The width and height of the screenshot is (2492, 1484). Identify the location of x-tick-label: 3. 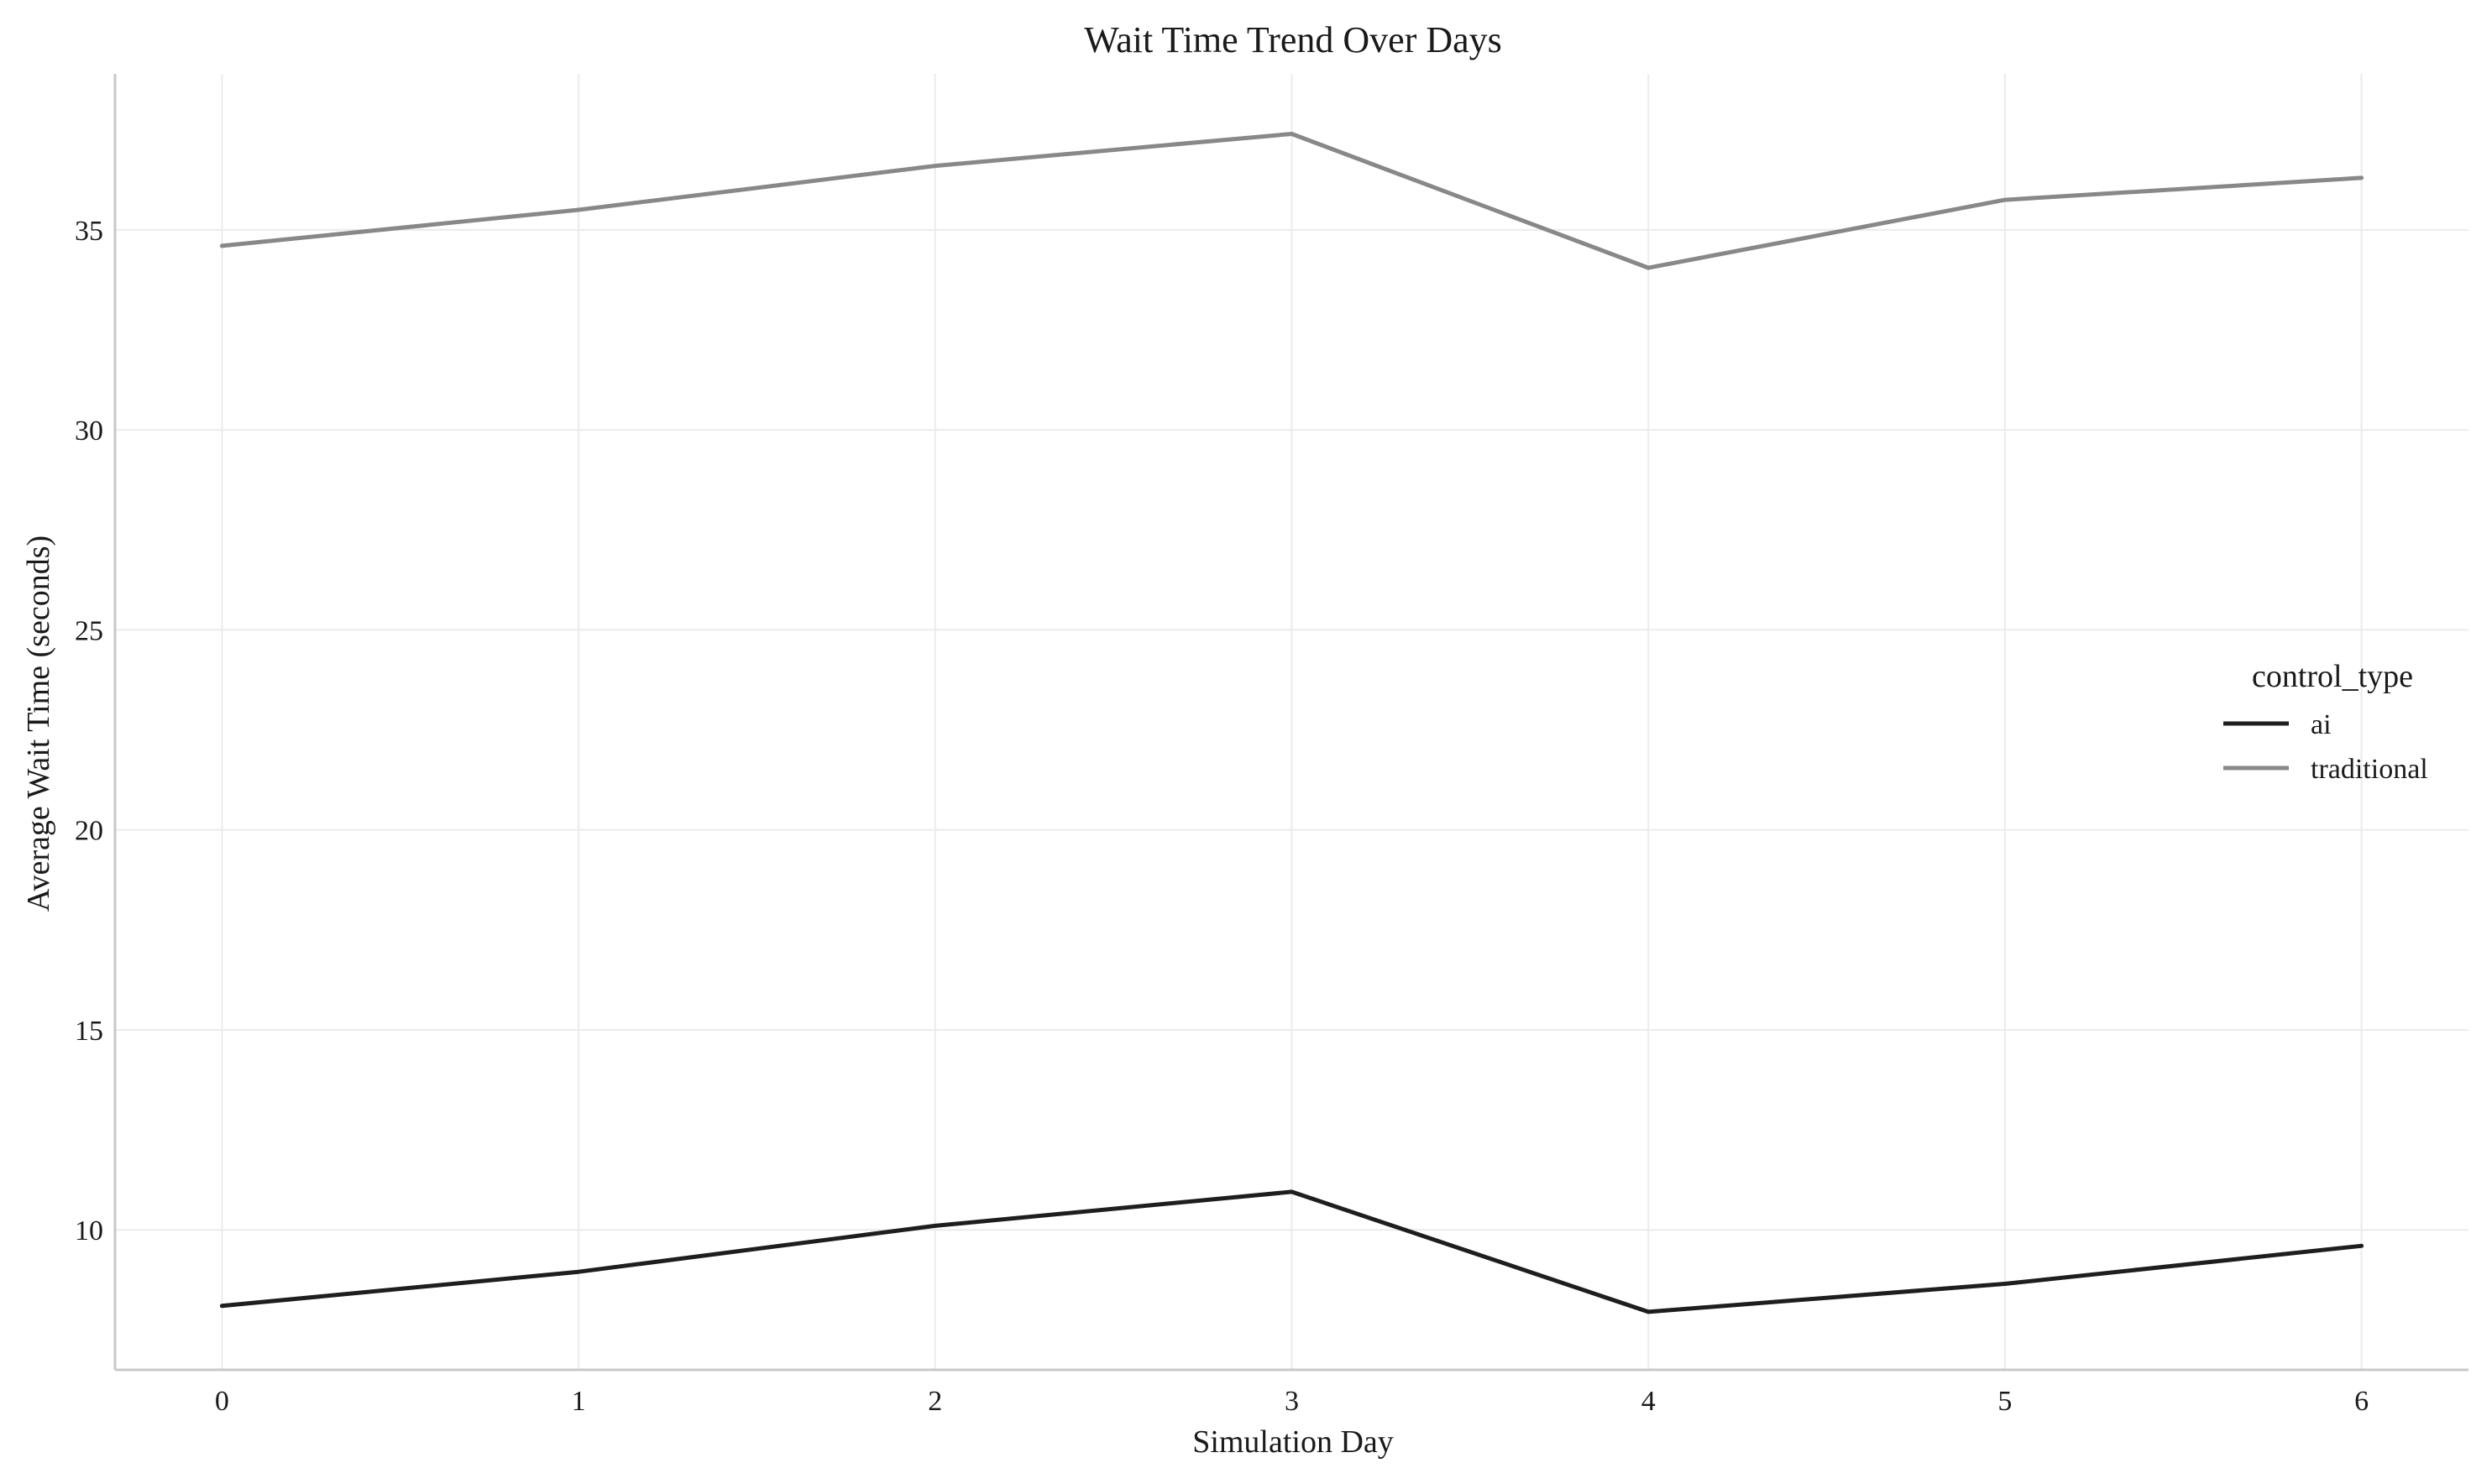
(1292, 1401).